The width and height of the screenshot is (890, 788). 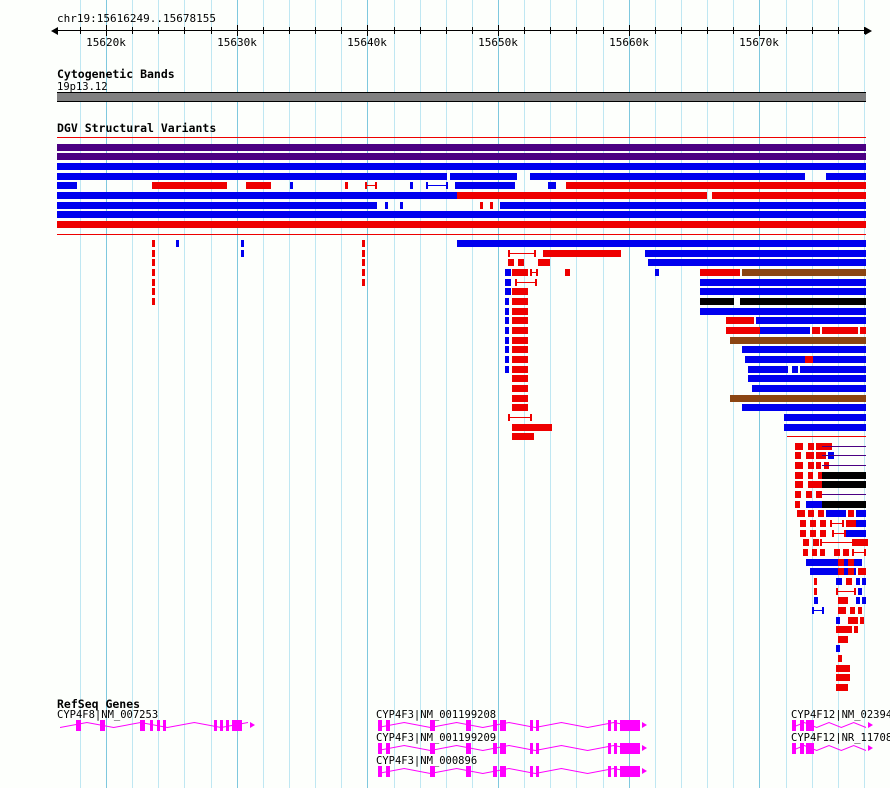 What do you see at coordinates (868, 31) in the screenshot?
I see `right-arrow-icon` at bounding box center [868, 31].